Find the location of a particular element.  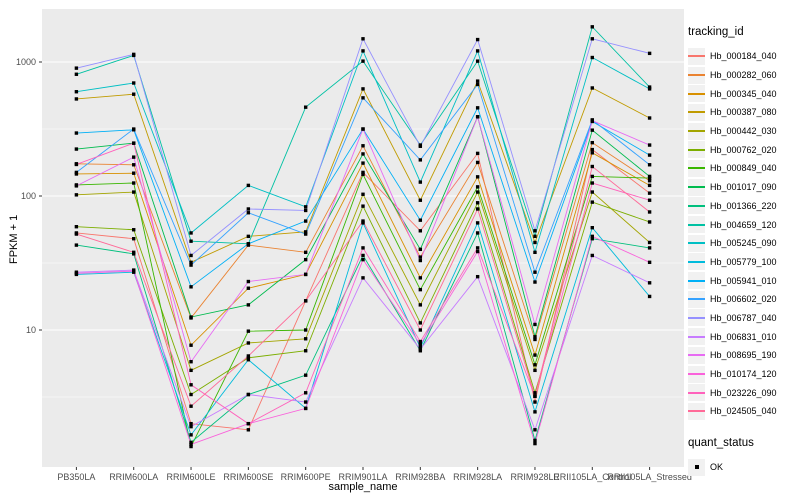

legend-label: Hb_000345_040 is located at coordinates (743, 93).